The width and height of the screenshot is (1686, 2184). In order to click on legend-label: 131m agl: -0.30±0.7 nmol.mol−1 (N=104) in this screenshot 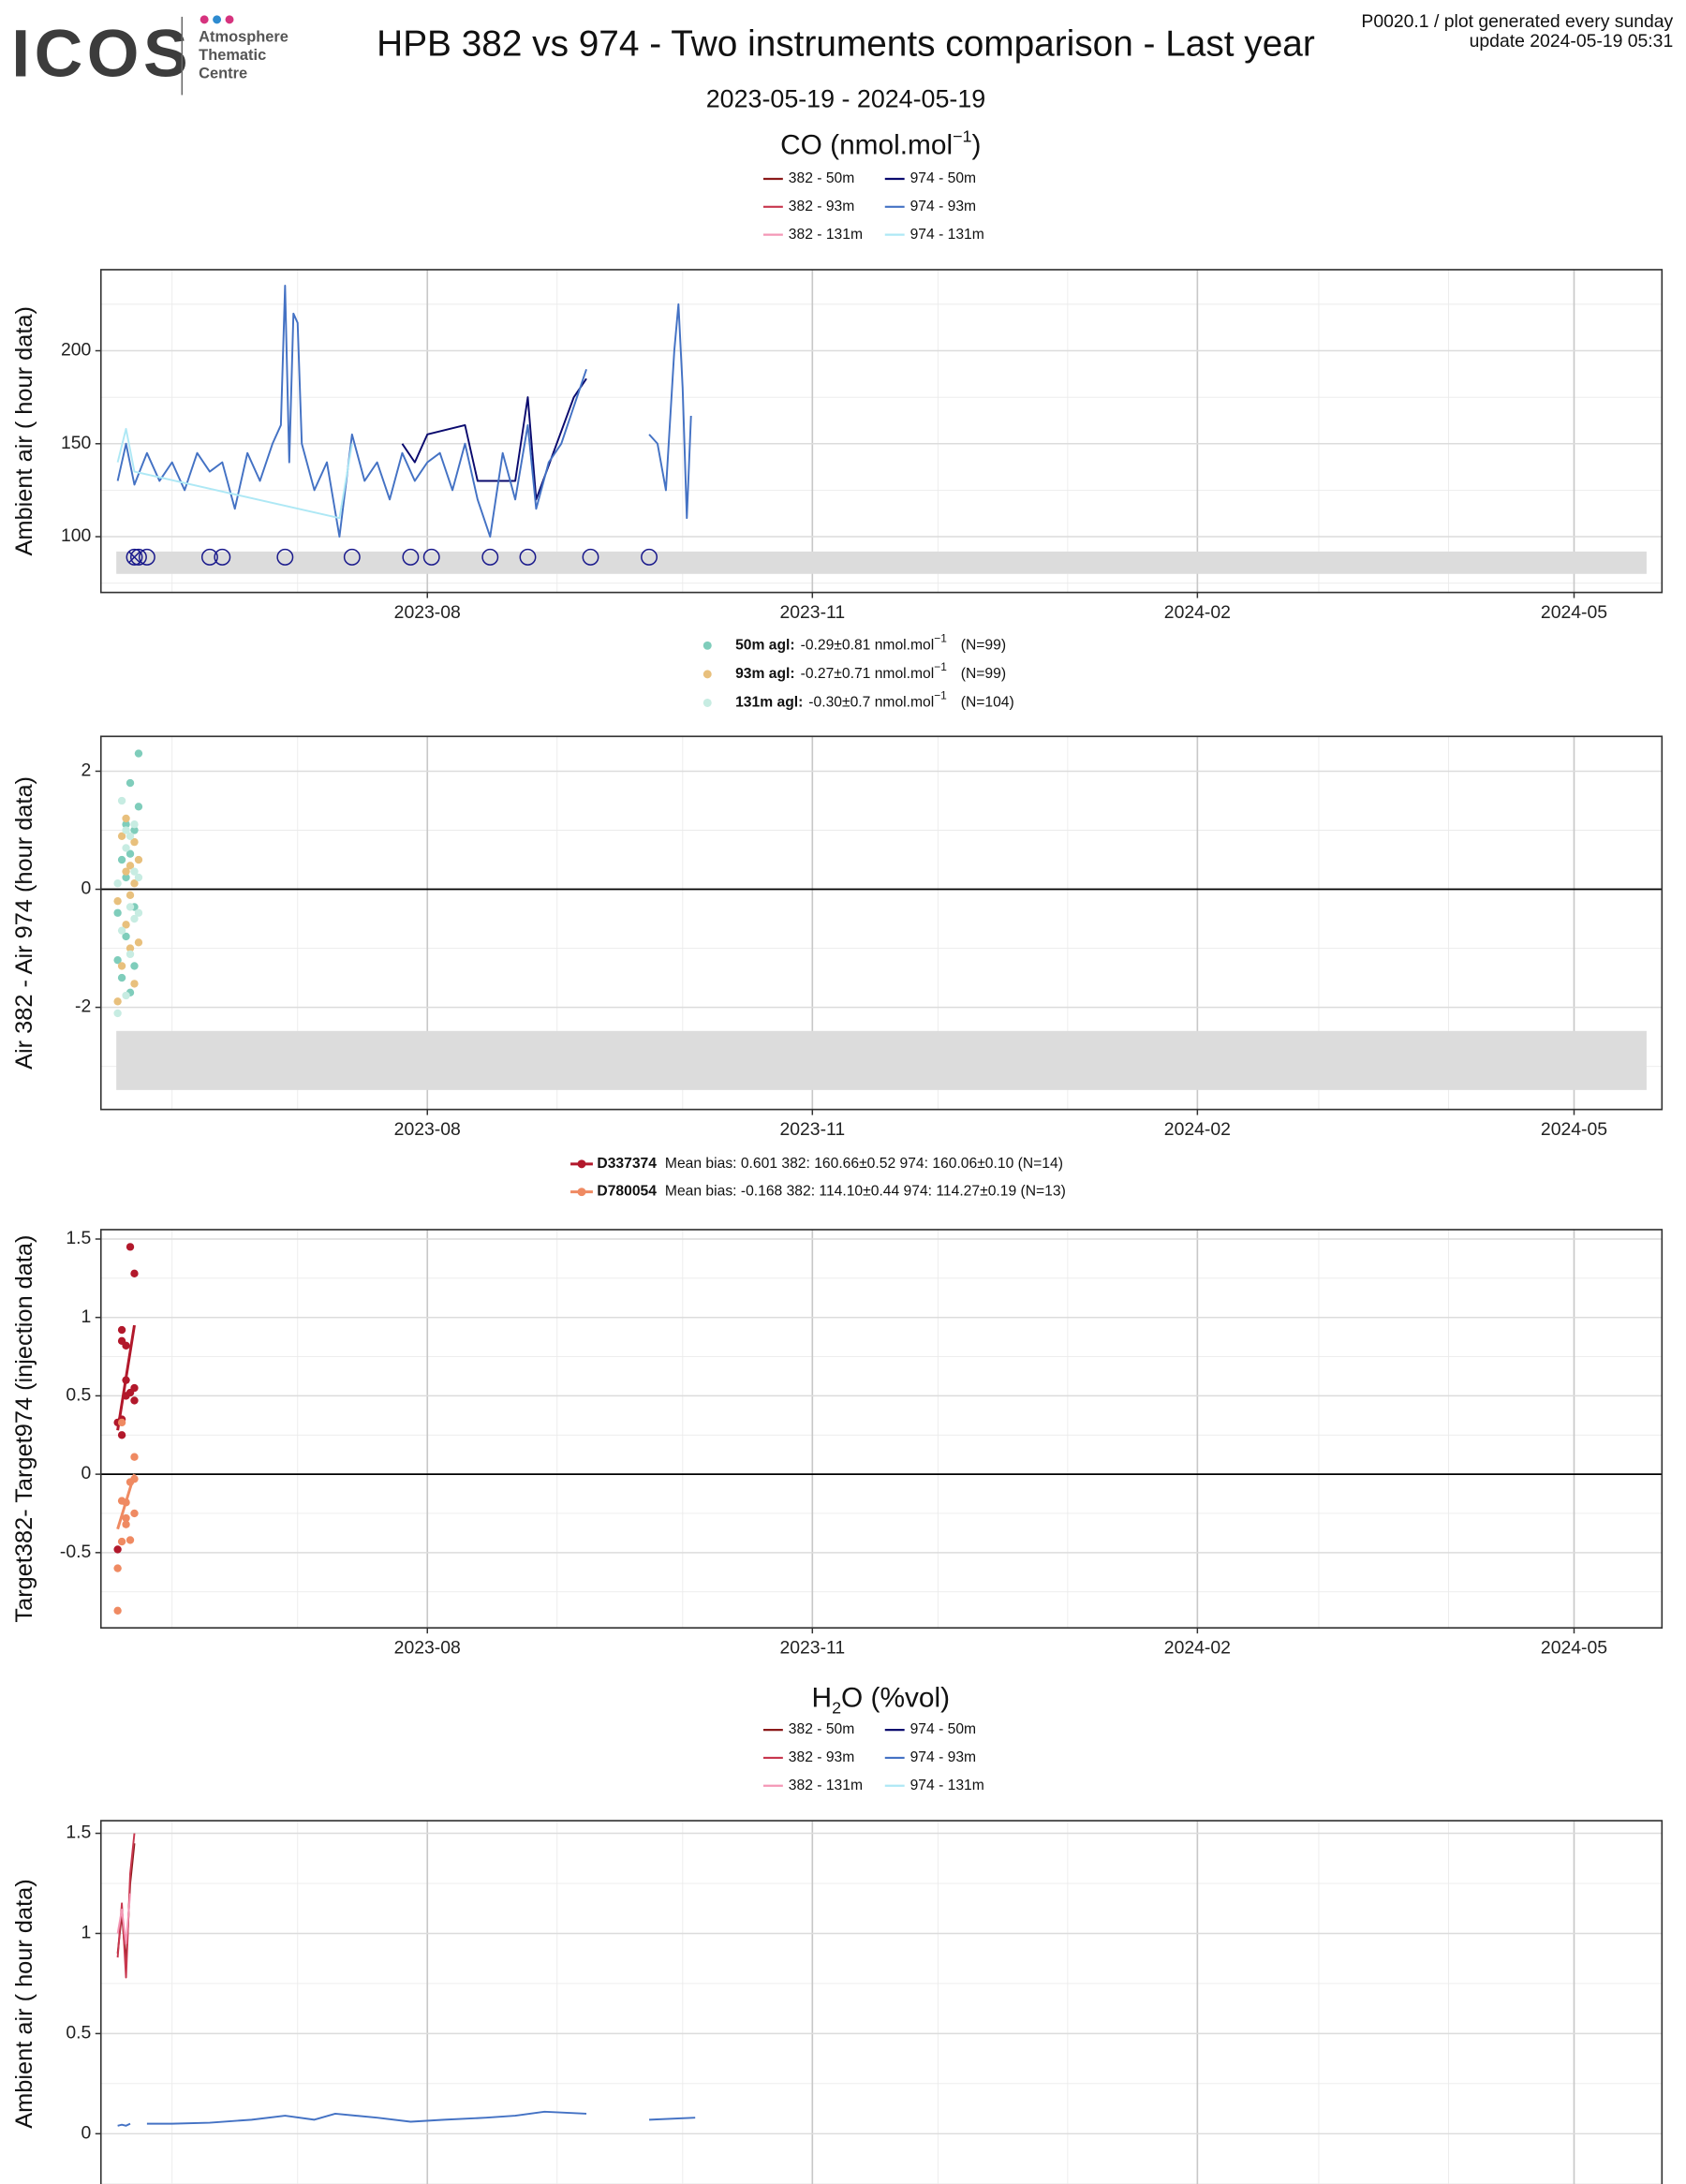, I will do `click(874, 700)`.